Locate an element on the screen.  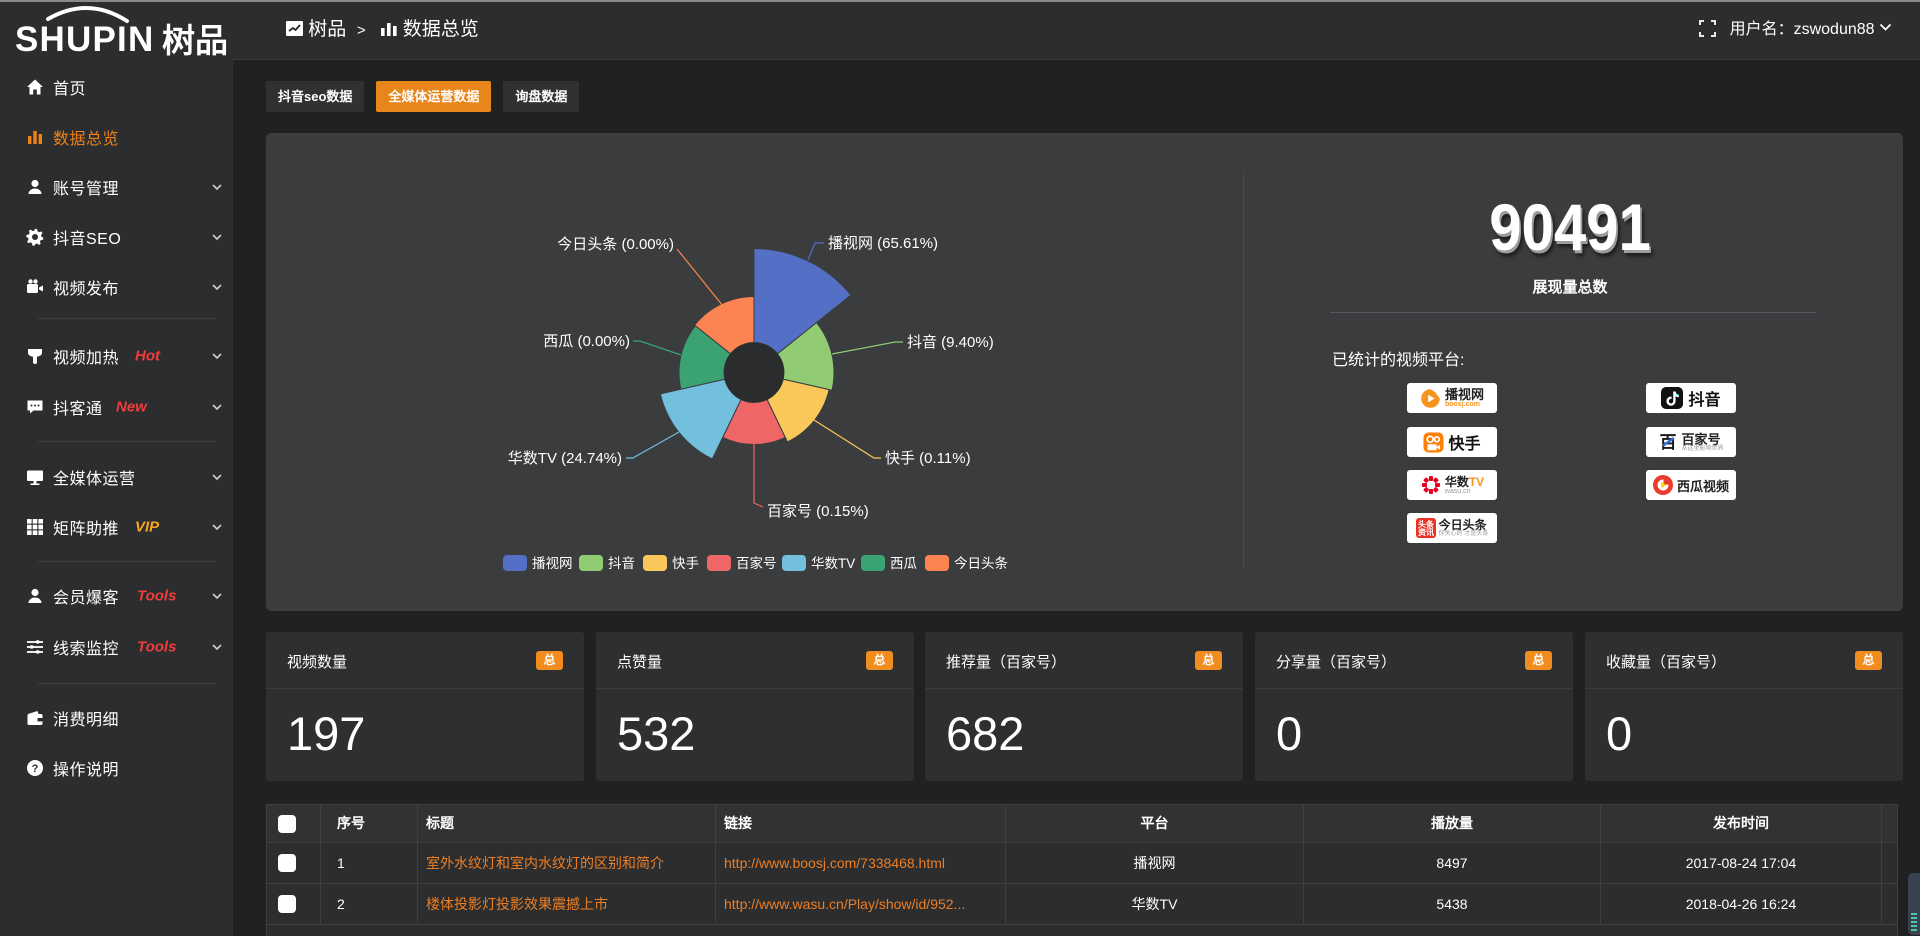
svg-text: 西瓜 (0.00%) is located at coordinates (586, 341).